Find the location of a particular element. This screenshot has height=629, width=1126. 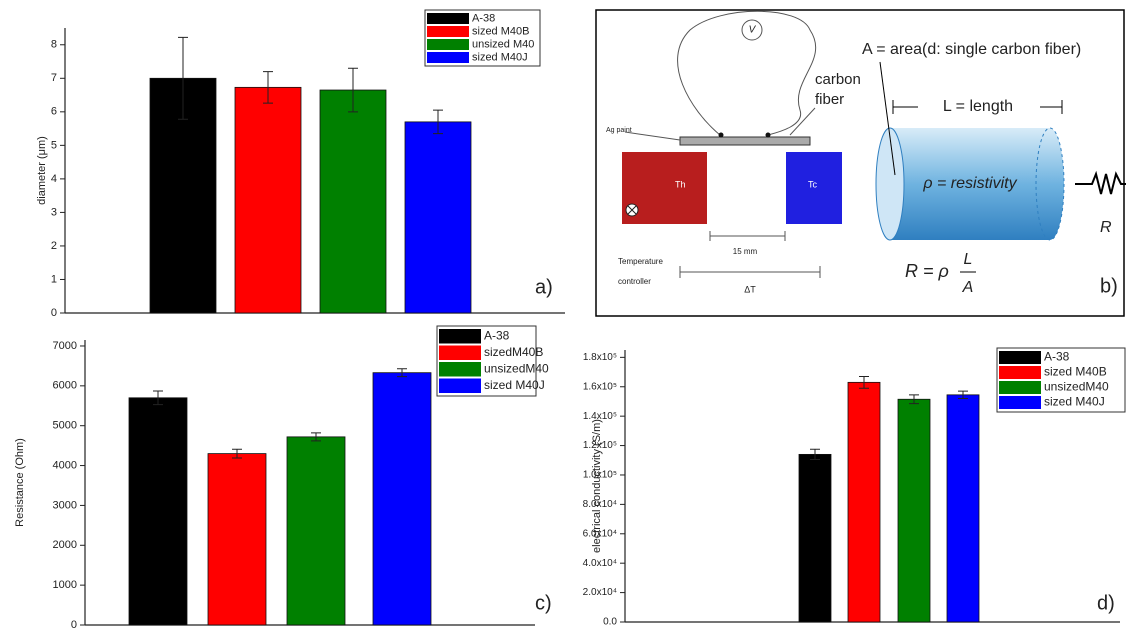

y-tick-label: 4000 is located at coordinates (65, 465).